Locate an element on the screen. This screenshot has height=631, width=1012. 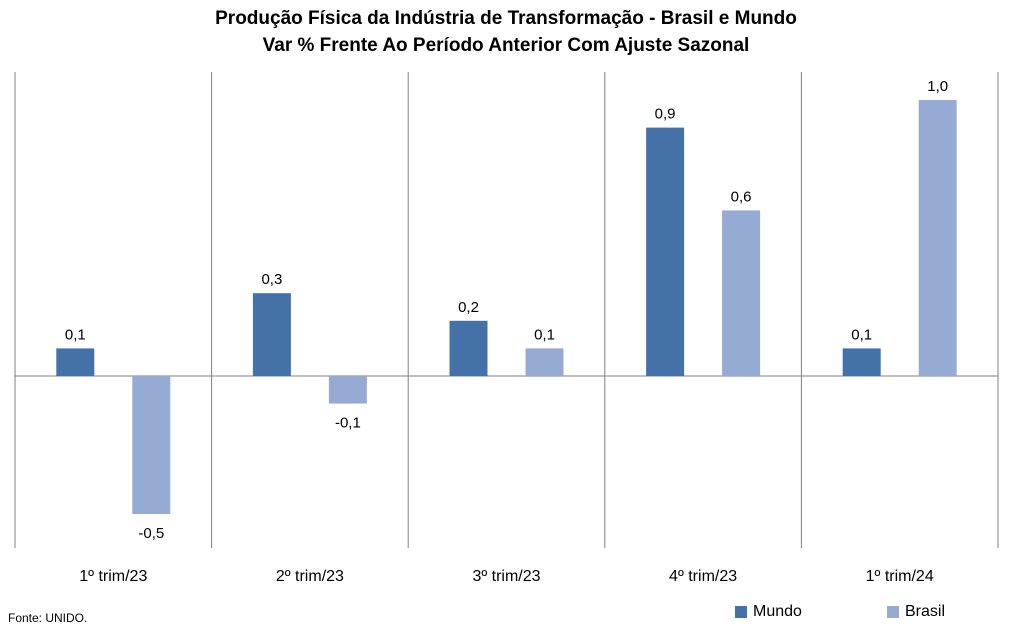
data-label-brasil-4: 0,6 is located at coordinates (741, 196).